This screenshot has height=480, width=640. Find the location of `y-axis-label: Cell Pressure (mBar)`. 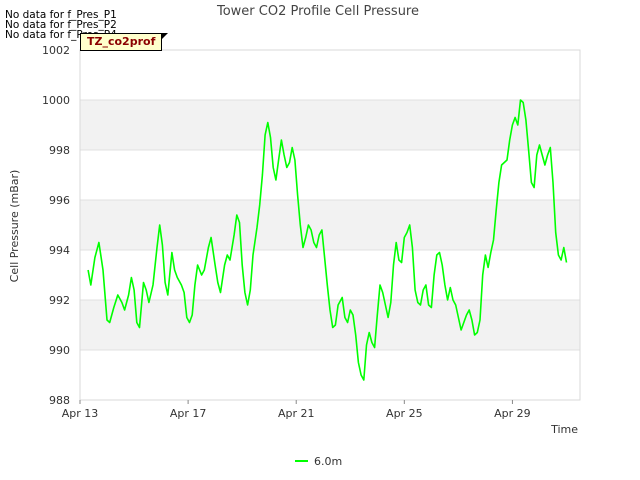

y-axis-label: Cell Pressure (mBar) is located at coordinates (14, 226).